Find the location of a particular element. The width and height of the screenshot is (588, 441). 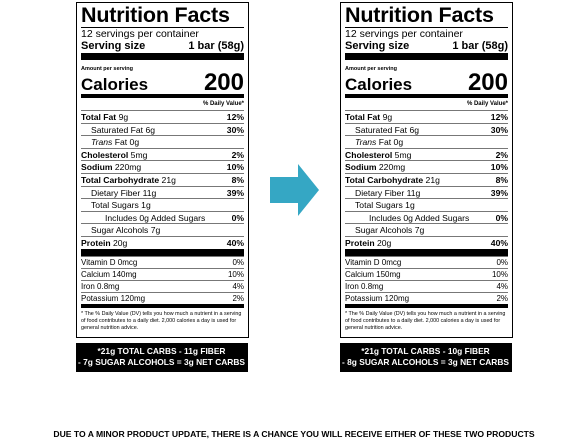

vitamin: Potassium 120mg is located at coordinates (113, 298).